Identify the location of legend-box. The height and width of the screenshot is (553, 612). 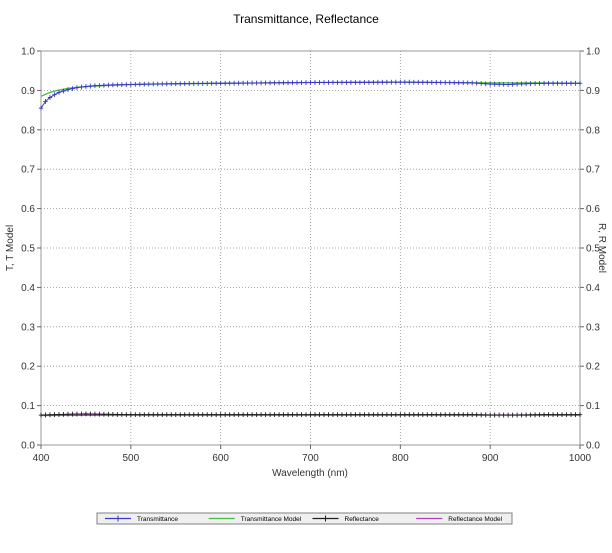
(304, 518).